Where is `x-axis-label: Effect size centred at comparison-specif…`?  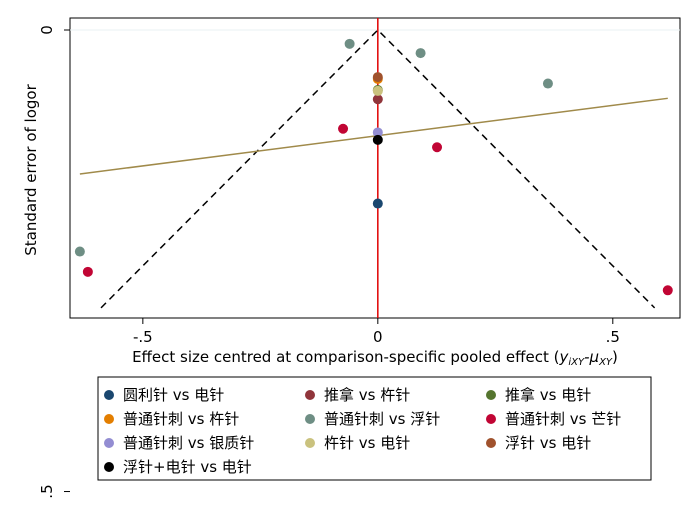 x-axis-label: Effect size centred at comparison-specif… is located at coordinates (375, 358).